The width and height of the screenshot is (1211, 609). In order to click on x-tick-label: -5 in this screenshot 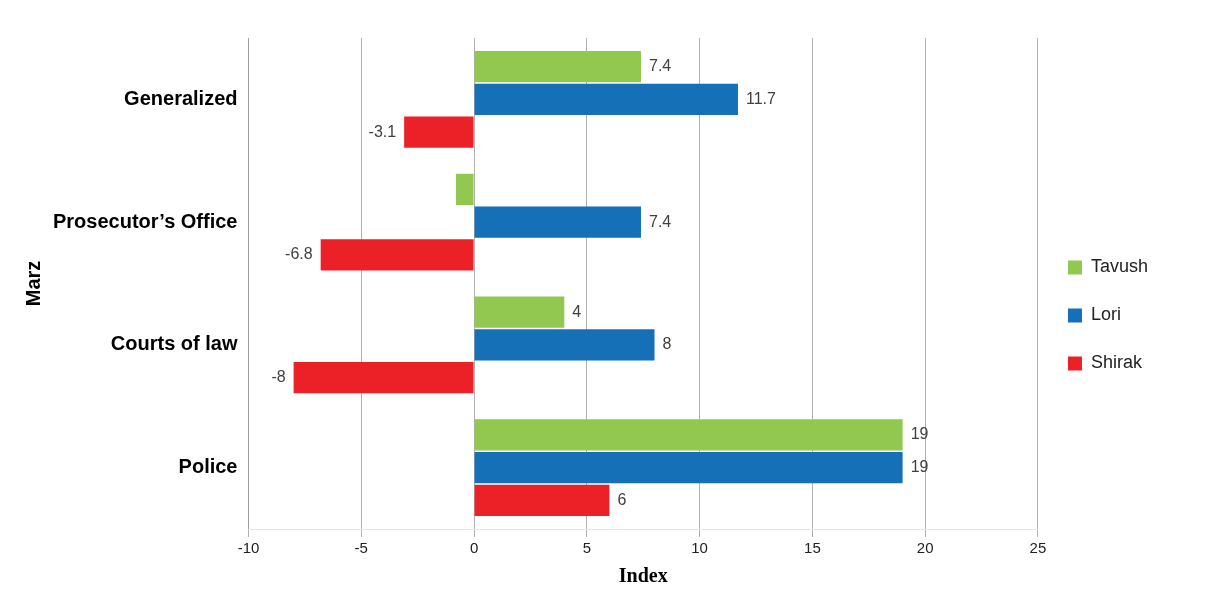, I will do `click(361, 548)`.